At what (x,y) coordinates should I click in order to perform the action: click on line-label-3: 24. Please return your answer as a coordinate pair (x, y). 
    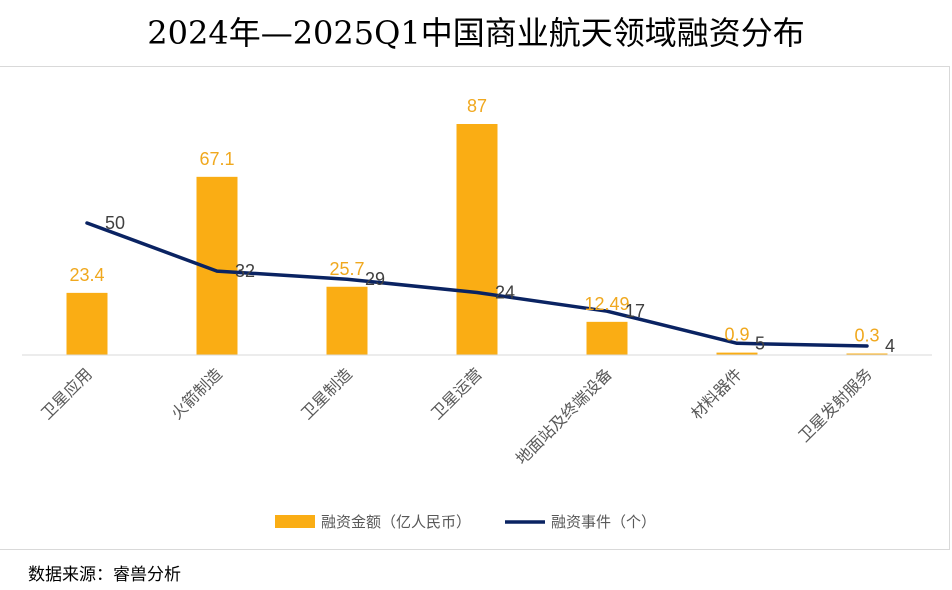
    Looking at the image, I should click on (505, 293).